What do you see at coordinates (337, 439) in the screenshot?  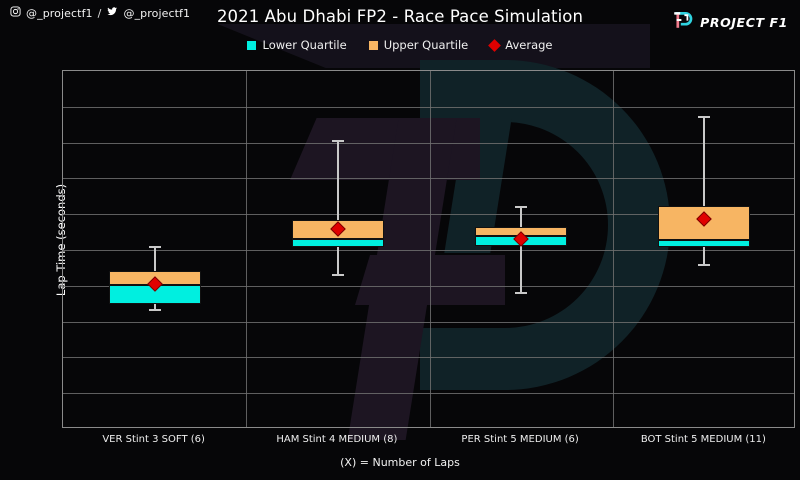 I see `x-axis-tick-label: HAM Stint 4 MEDIUM (8)` at bounding box center [337, 439].